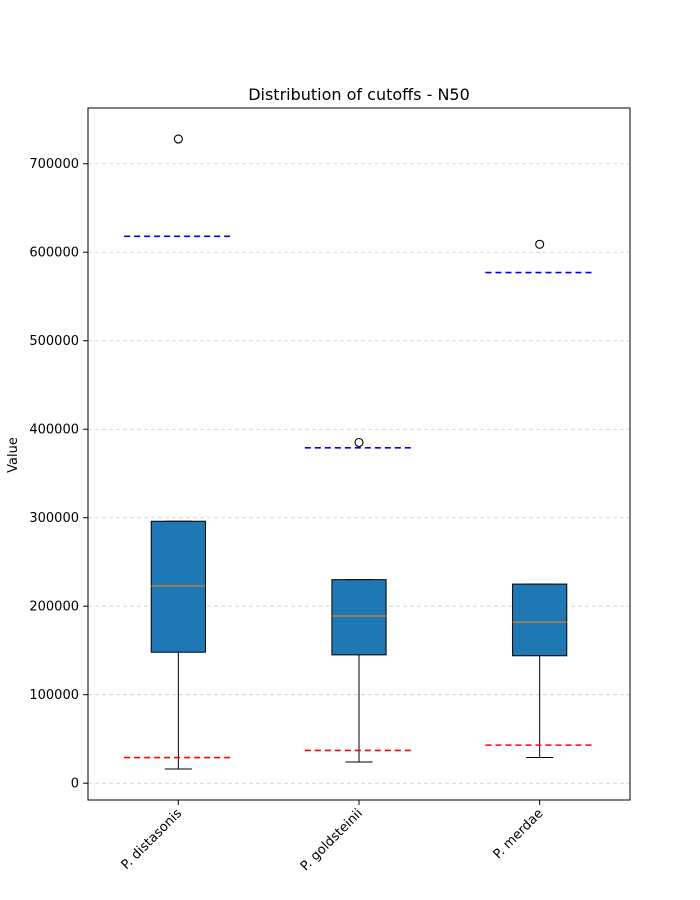 The image size is (700, 900). I want to click on y-axis-label: Value, so click(13, 455).